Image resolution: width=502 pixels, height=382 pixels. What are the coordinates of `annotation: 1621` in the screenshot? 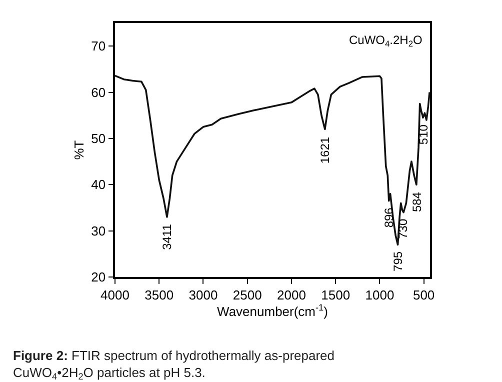 It's located at (325, 150).